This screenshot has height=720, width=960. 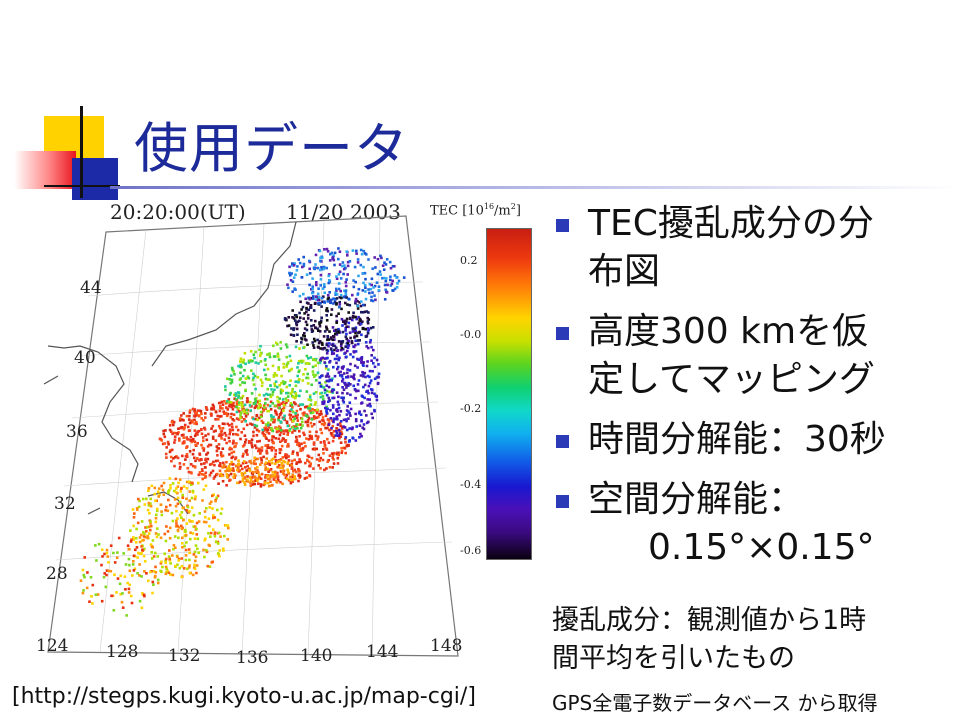 What do you see at coordinates (343, 212) in the screenshot?
I see `map-date-label: 11/20 2003` at bounding box center [343, 212].